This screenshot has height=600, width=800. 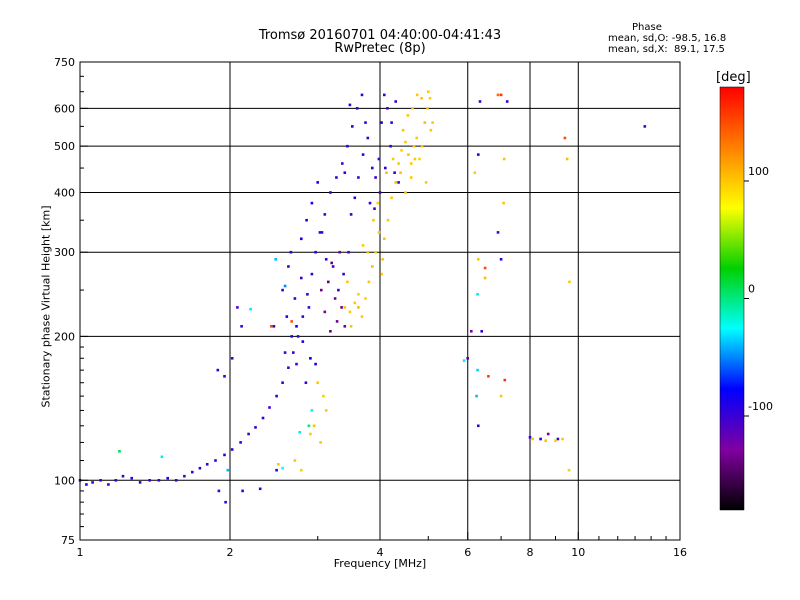 I want to click on y-axis-label: Stationary phase Virtual Height [km], so click(x=46, y=306).